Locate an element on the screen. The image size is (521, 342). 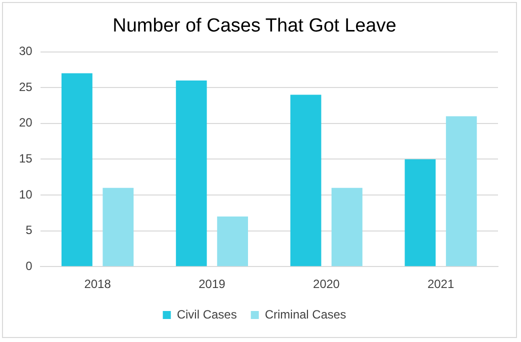
x-tick-label: 2018 is located at coordinates (98, 284).